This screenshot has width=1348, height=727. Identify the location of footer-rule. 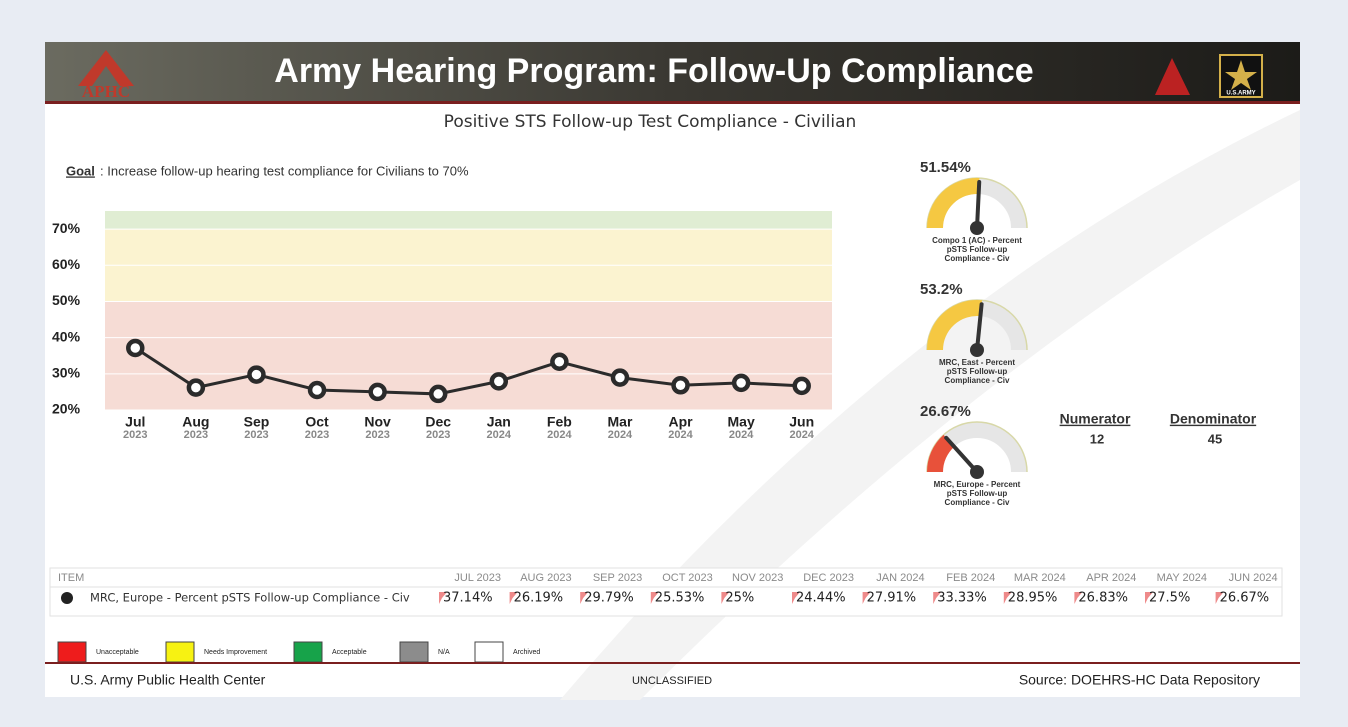
(672, 663).